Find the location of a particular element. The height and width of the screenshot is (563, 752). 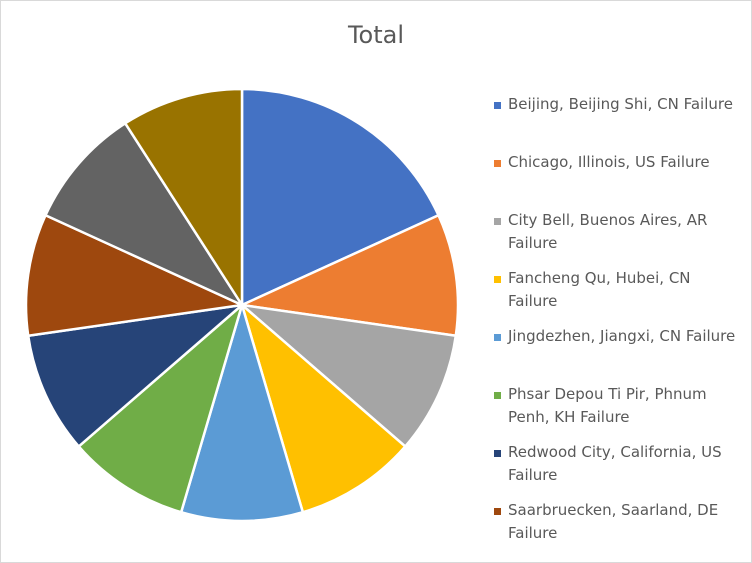

chart-title: Total is located at coordinates (376, 35).